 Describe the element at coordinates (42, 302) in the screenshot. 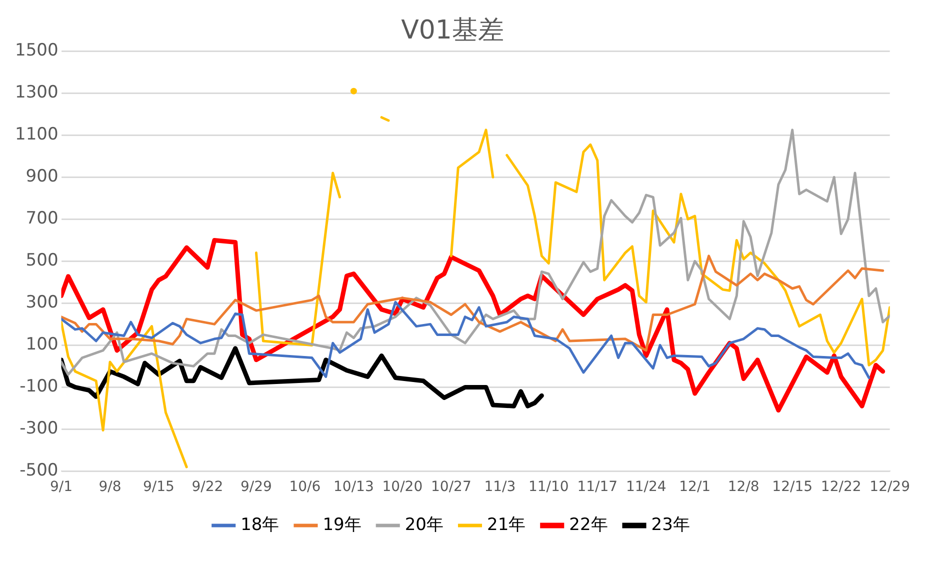

I see `y-tick-label: 300` at that location.